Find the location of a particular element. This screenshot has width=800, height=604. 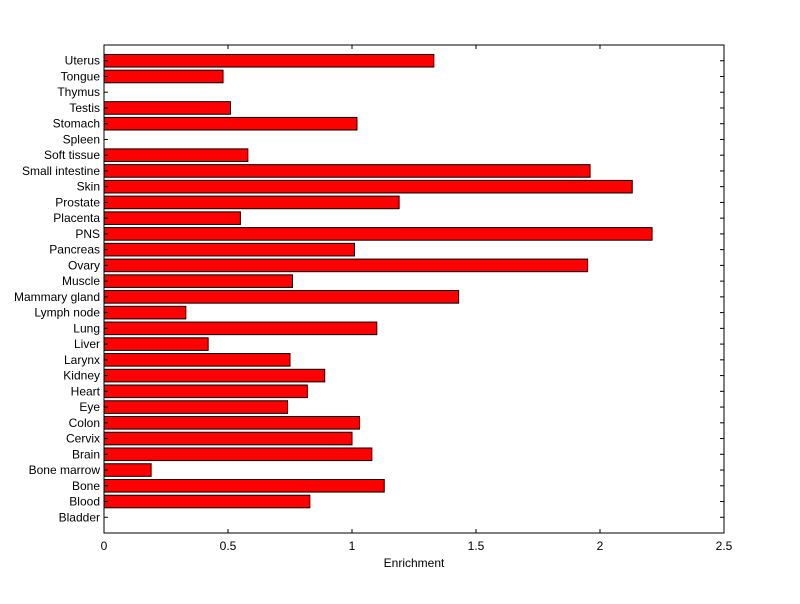

y-tick-label: Kidney is located at coordinates (81, 376).